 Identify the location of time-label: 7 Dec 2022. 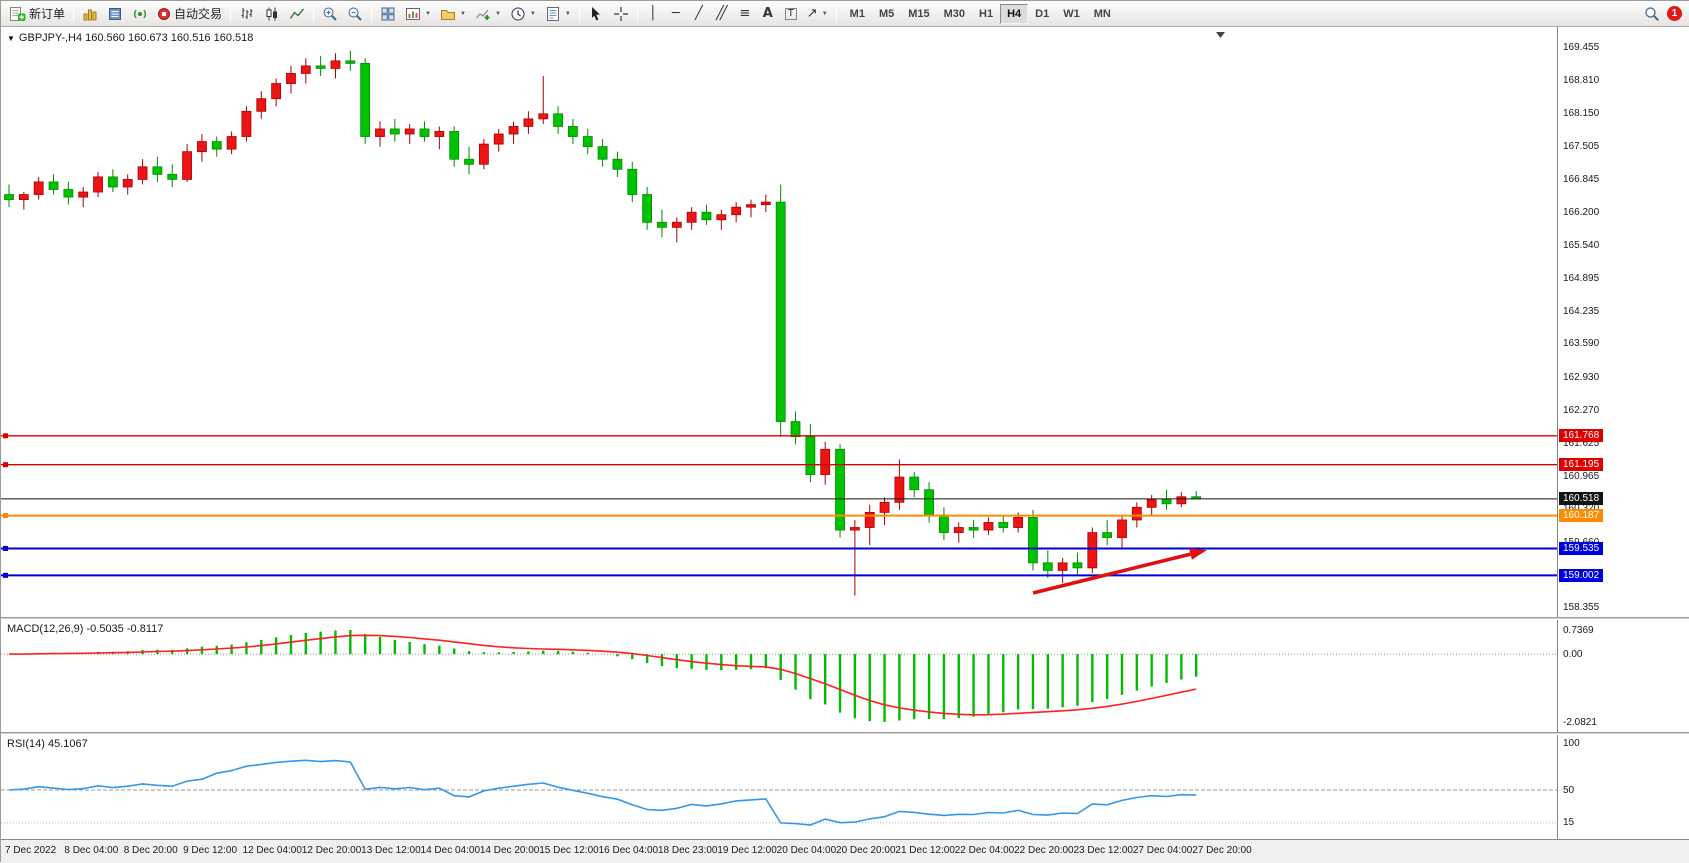
(31, 850).